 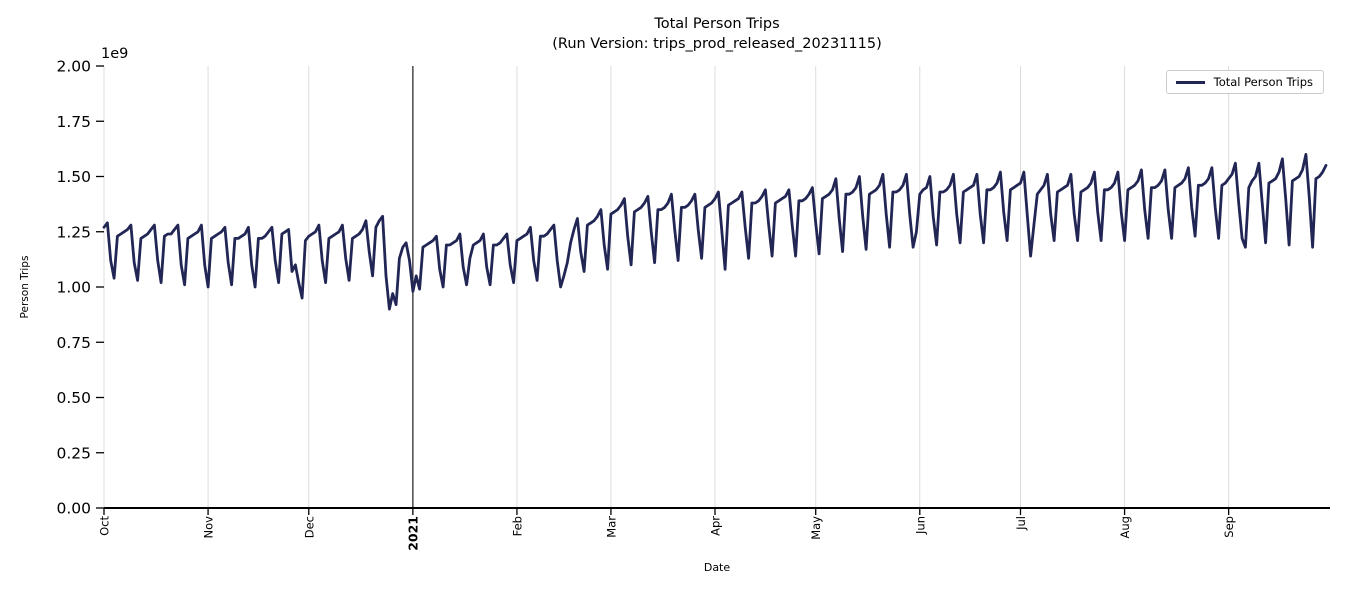 What do you see at coordinates (412, 533) in the screenshot?
I see `x-tick-label-2021: 2021` at bounding box center [412, 533].